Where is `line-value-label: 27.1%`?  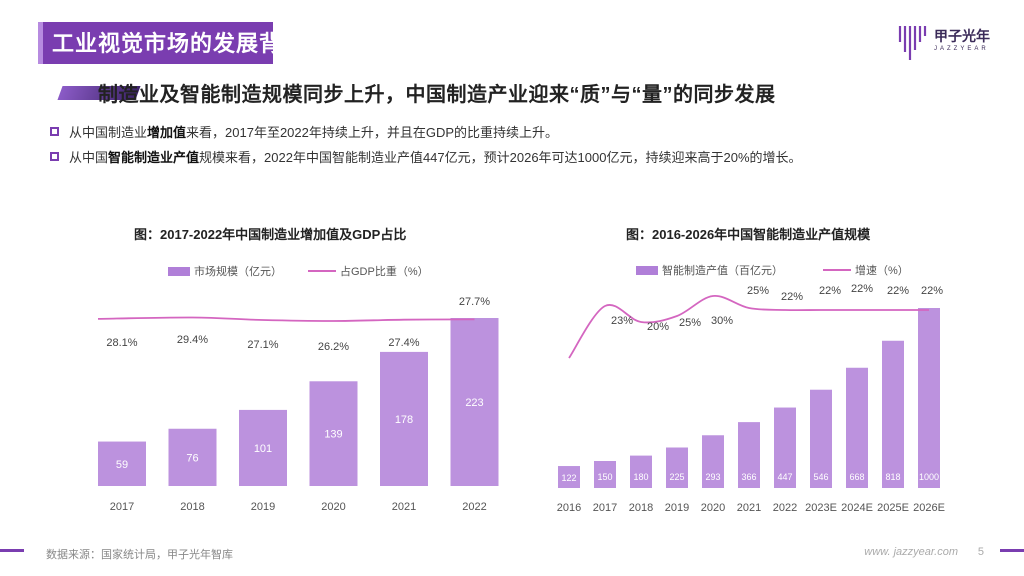 line-value-label: 27.1% is located at coordinates (262, 345).